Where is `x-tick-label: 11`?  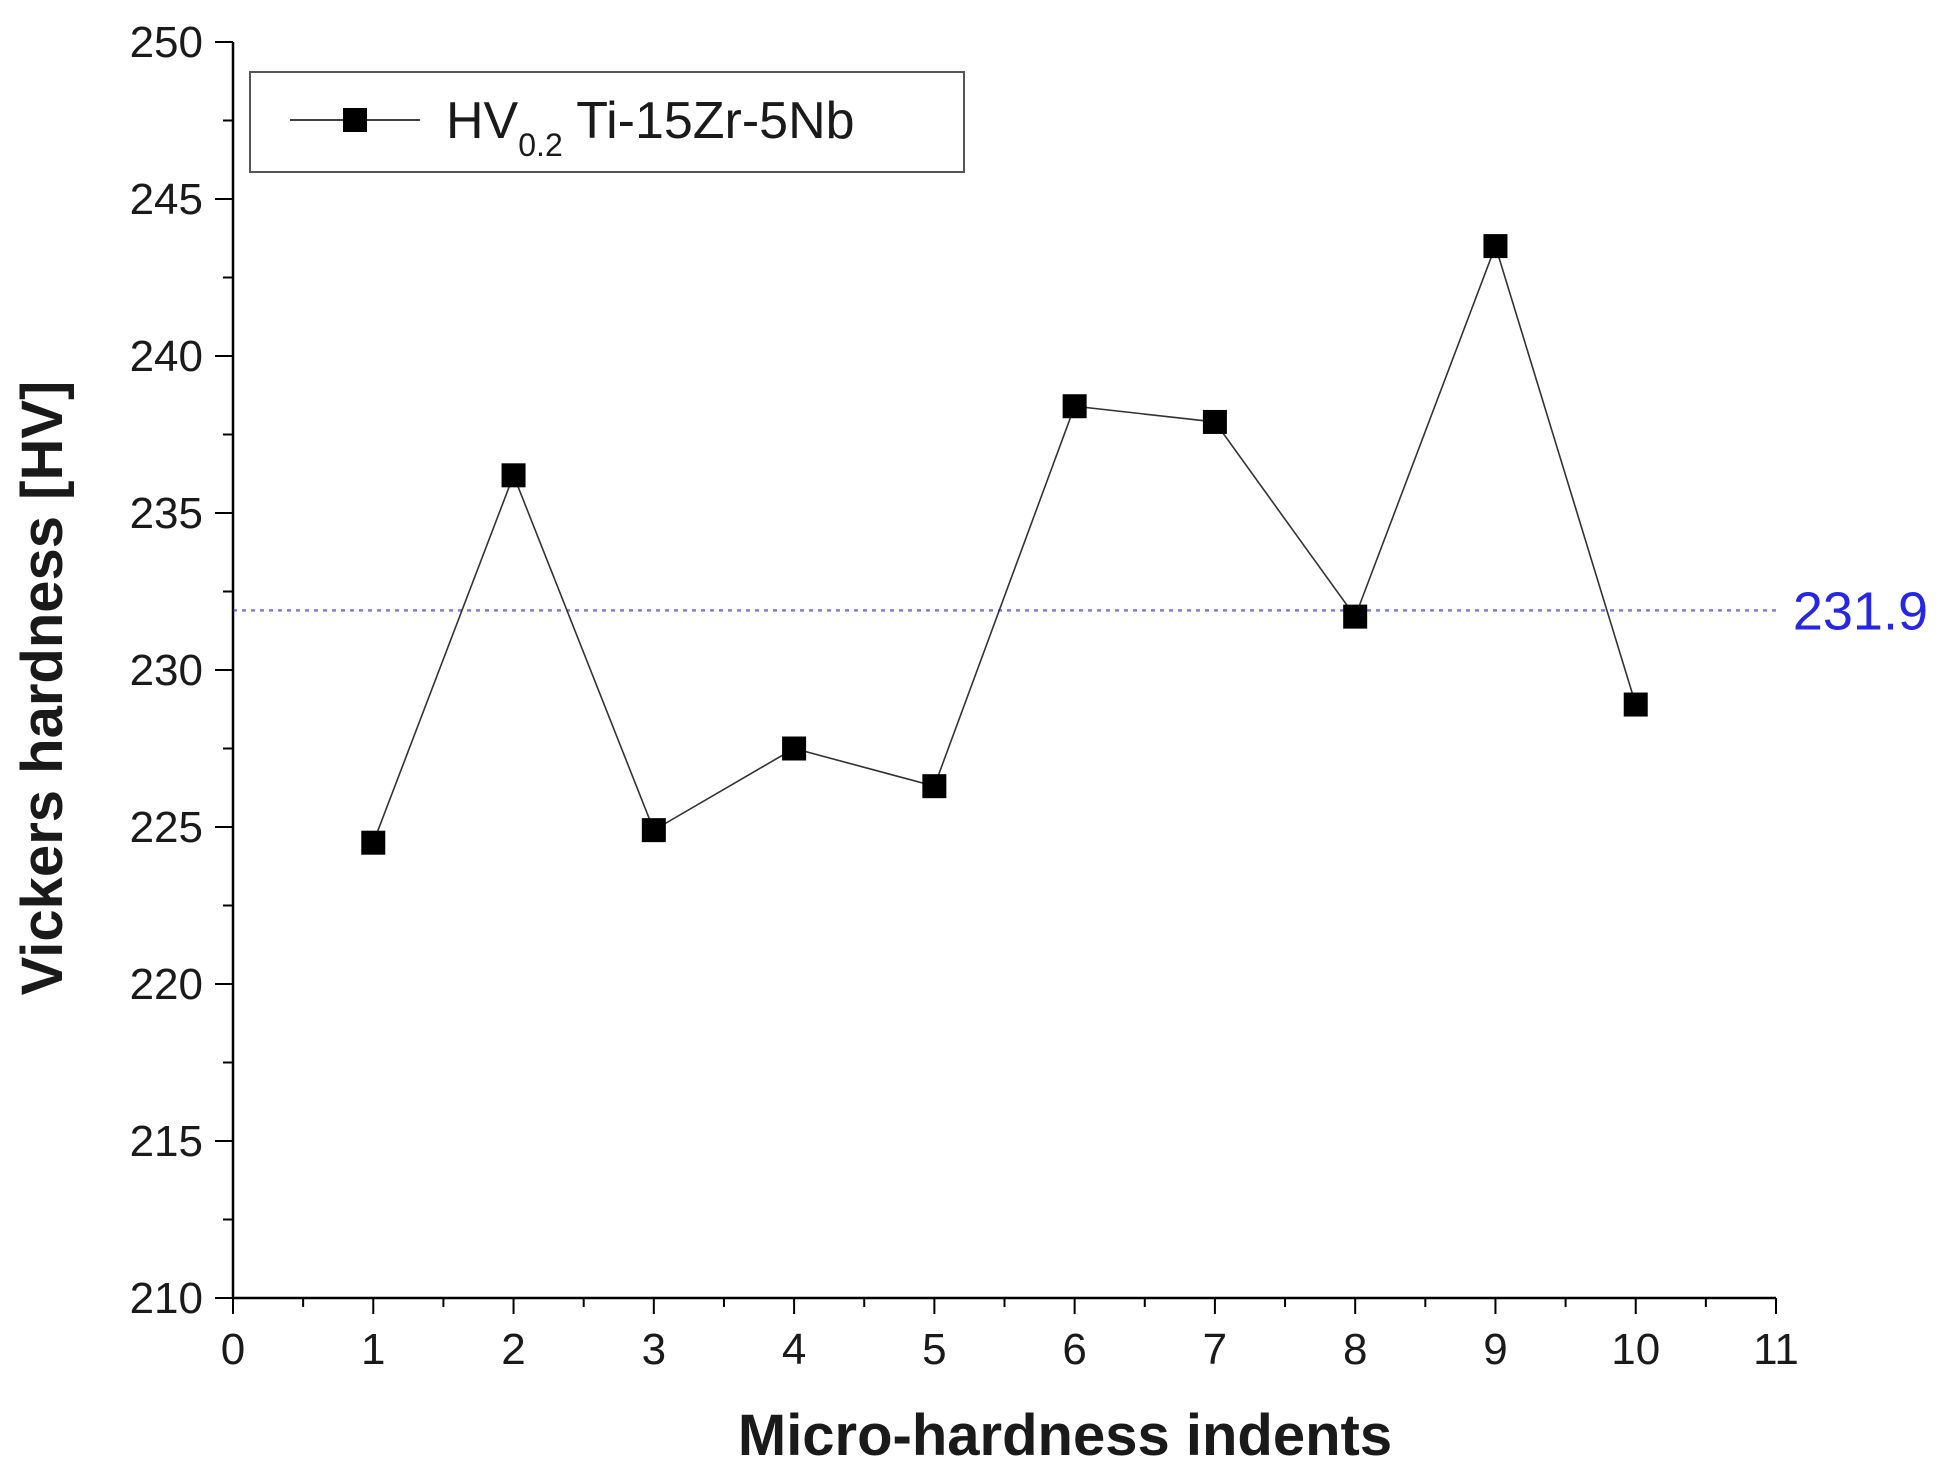 x-tick-label: 11 is located at coordinates (1776, 1349).